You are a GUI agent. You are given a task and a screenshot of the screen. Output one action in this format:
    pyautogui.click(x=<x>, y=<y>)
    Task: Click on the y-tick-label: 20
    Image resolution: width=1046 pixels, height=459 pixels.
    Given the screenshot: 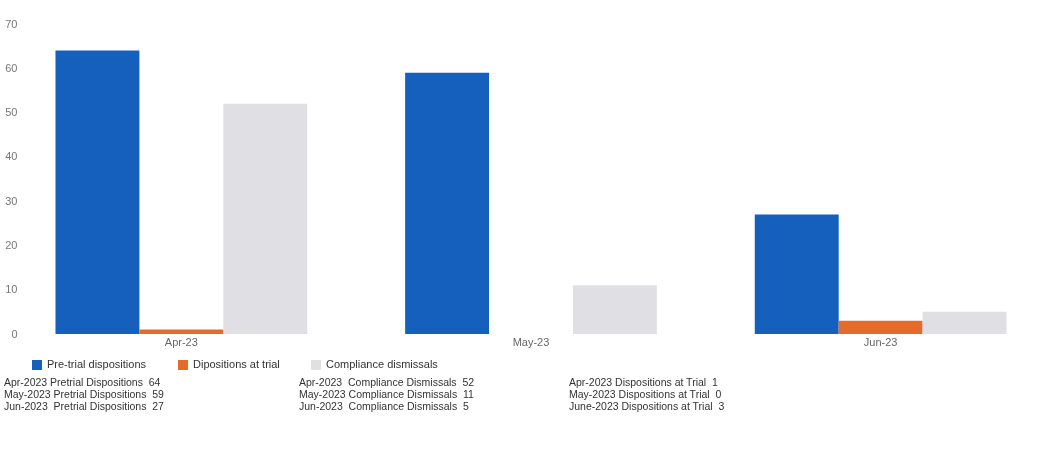 What is the action you would take?
    pyautogui.click(x=11, y=244)
    